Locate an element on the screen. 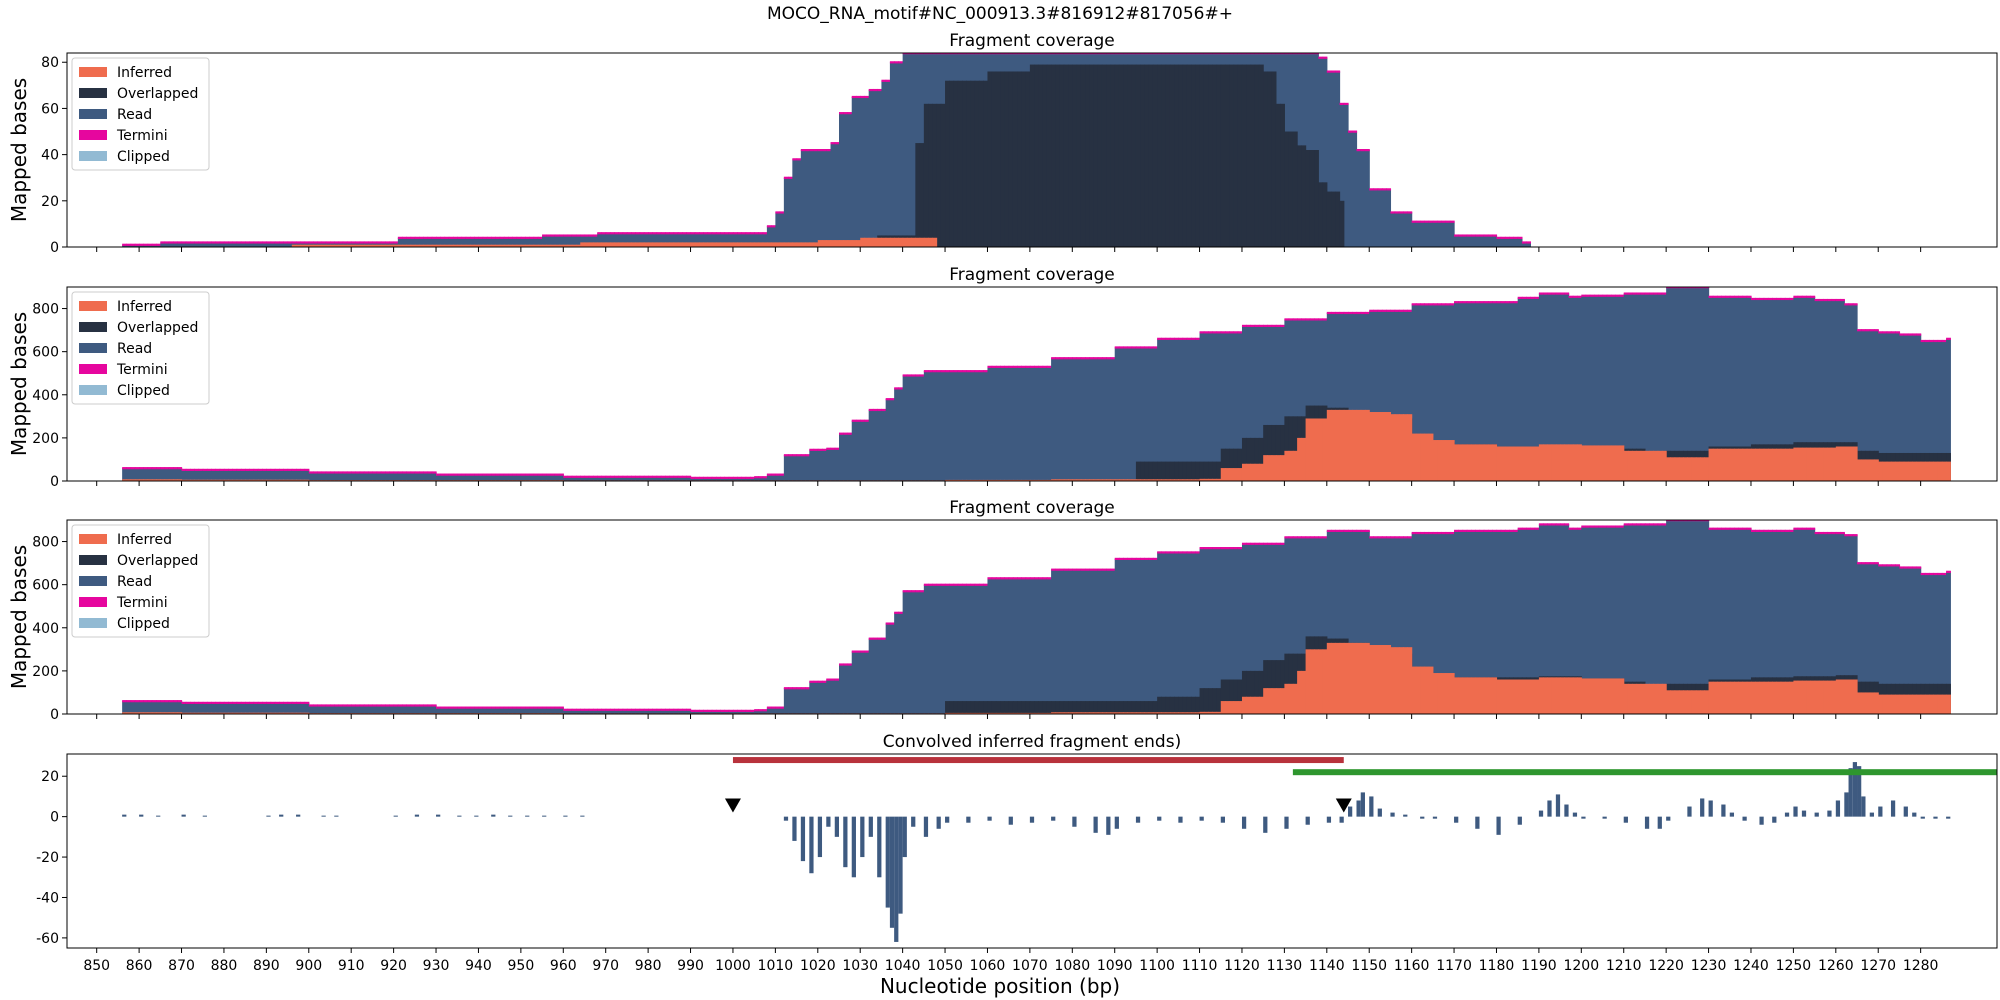  legend-label: Overlapped is located at coordinates (157, 561).